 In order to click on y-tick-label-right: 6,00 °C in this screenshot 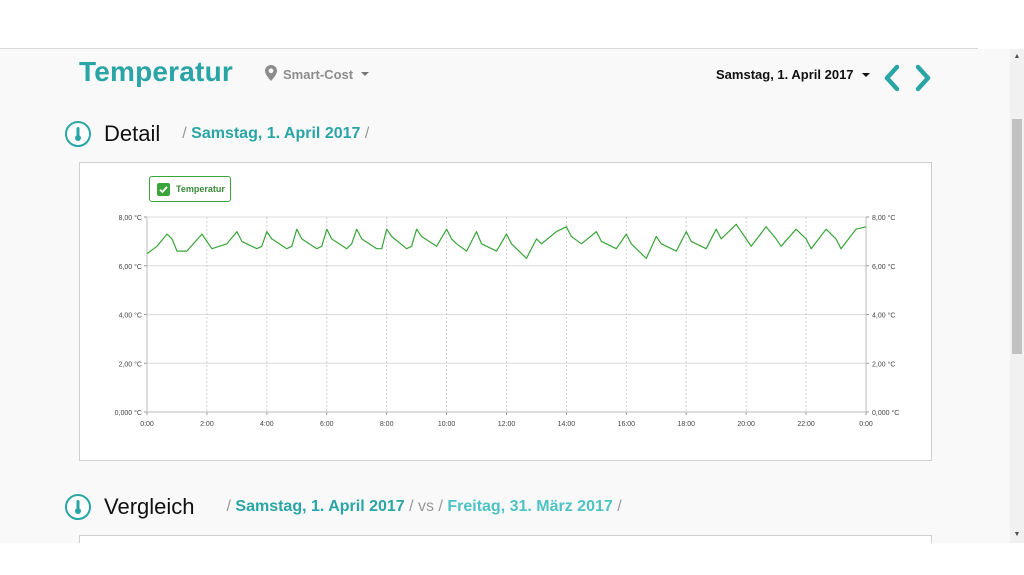, I will do `click(883, 267)`.